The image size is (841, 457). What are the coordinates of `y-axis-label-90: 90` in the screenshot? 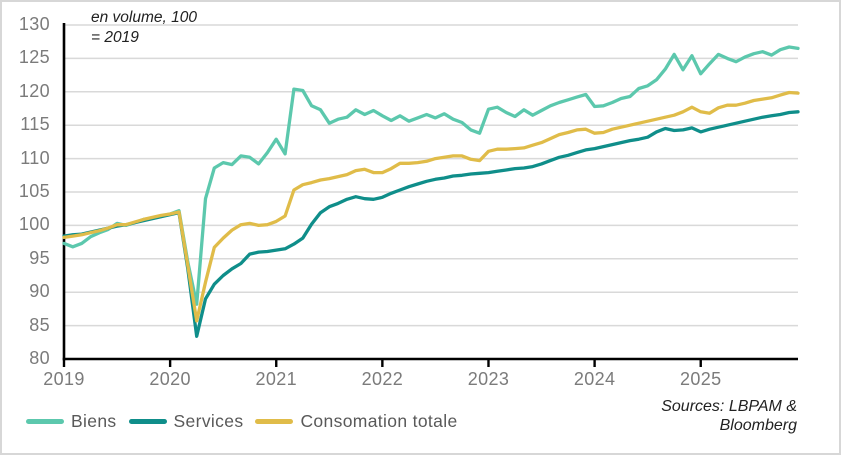 It's located at (39, 291).